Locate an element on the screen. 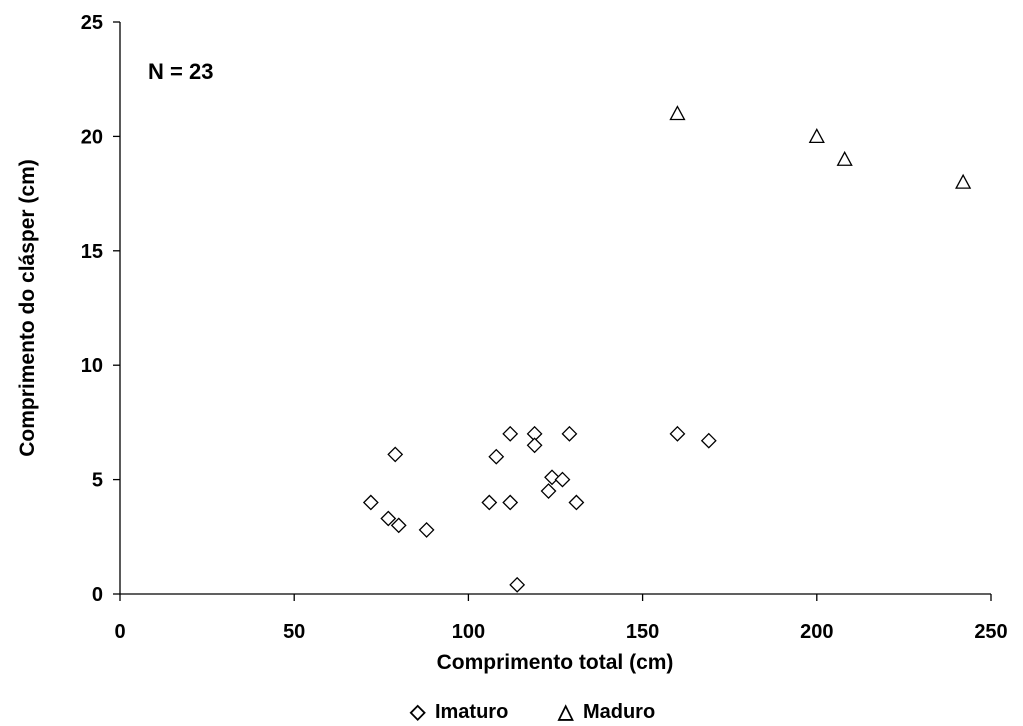 The width and height of the screenshot is (1023, 726). x-tick-label: 50 is located at coordinates (294, 632).